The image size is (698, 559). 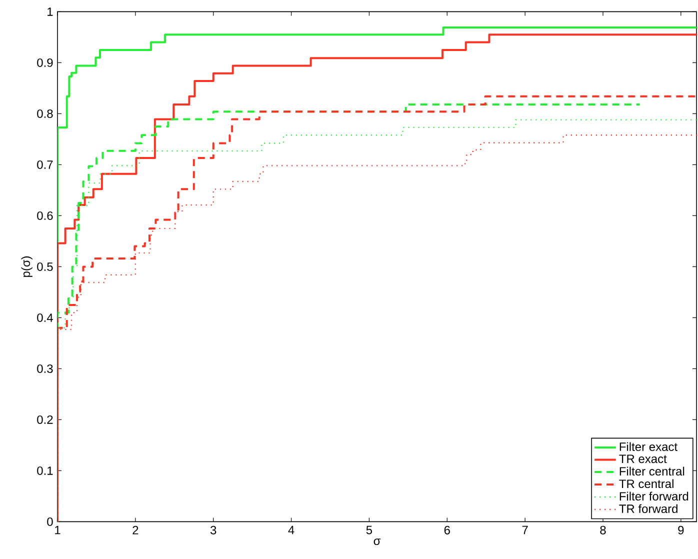 What do you see at coordinates (45, 267) in the screenshot?
I see `y-tick-label: 0.5` at bounding box center [45, 267].